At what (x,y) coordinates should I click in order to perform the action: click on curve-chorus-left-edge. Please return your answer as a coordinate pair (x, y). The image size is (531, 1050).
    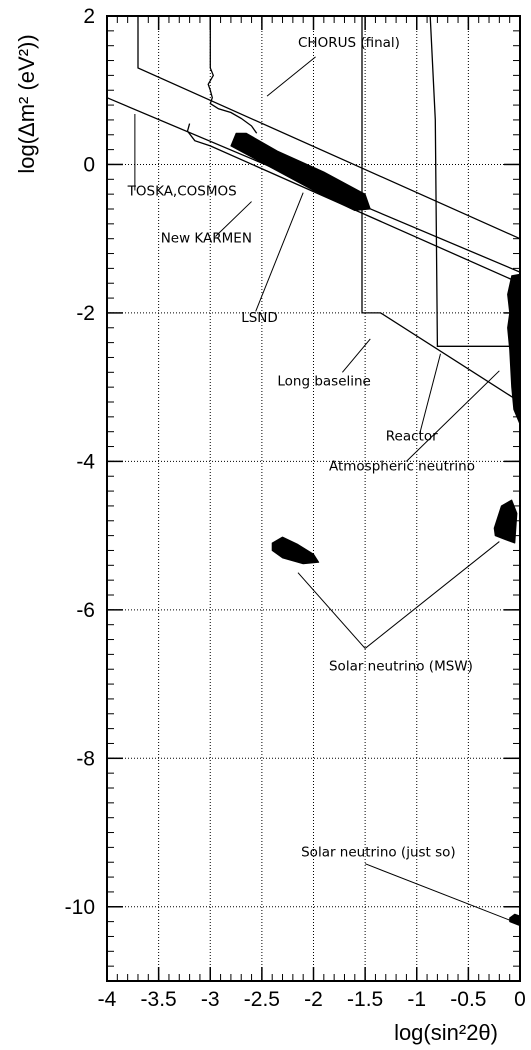
    Looking at the image, I should click on (232, 75).